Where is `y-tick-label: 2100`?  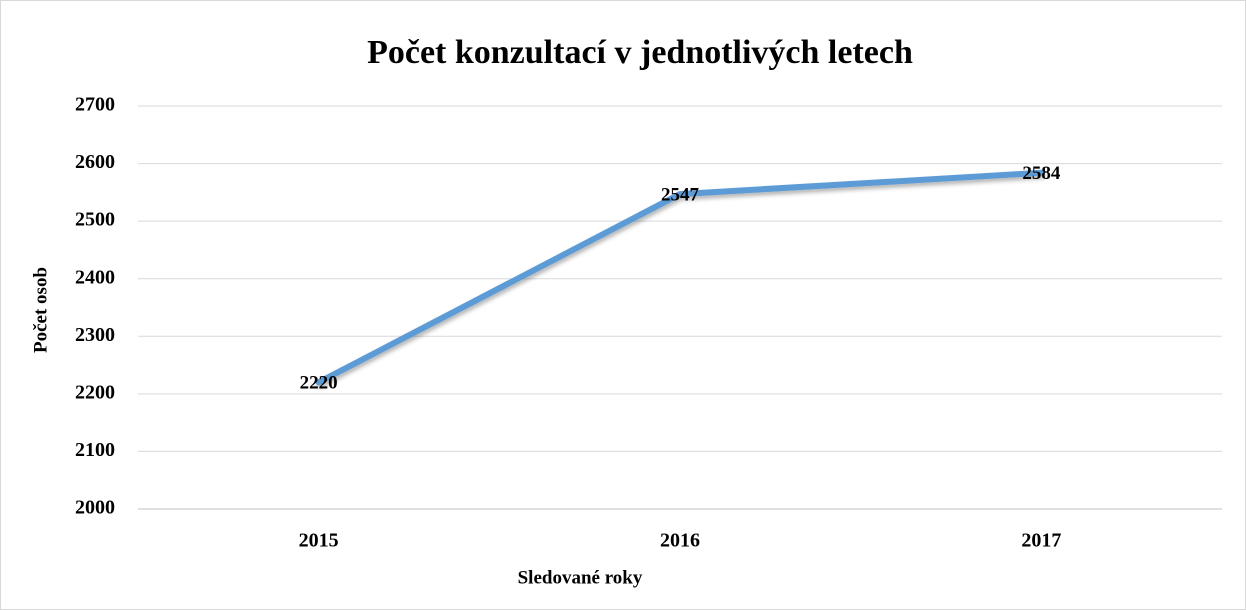 y-tick-label: 2100 is located at coordinates (95, 450).